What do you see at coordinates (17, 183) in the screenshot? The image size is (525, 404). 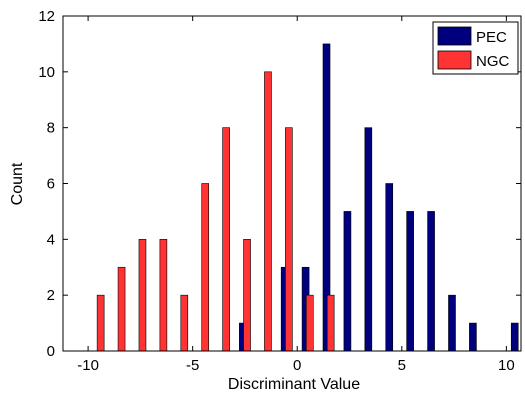 I see `y-axis-title: Count` at bounding box center [17, 183].